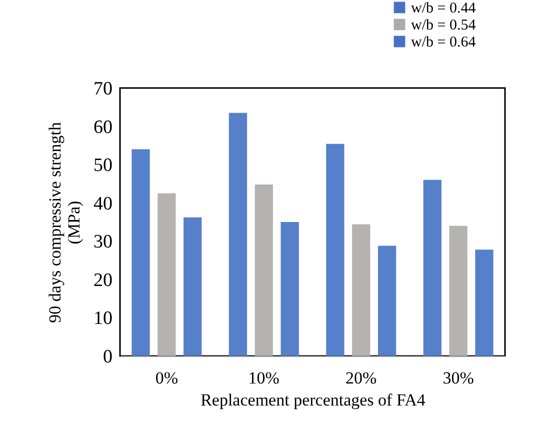  Describe the element at coordinates (443, 26) in the screenshot. I see `legend-label: w/b = 0.54` at that location.